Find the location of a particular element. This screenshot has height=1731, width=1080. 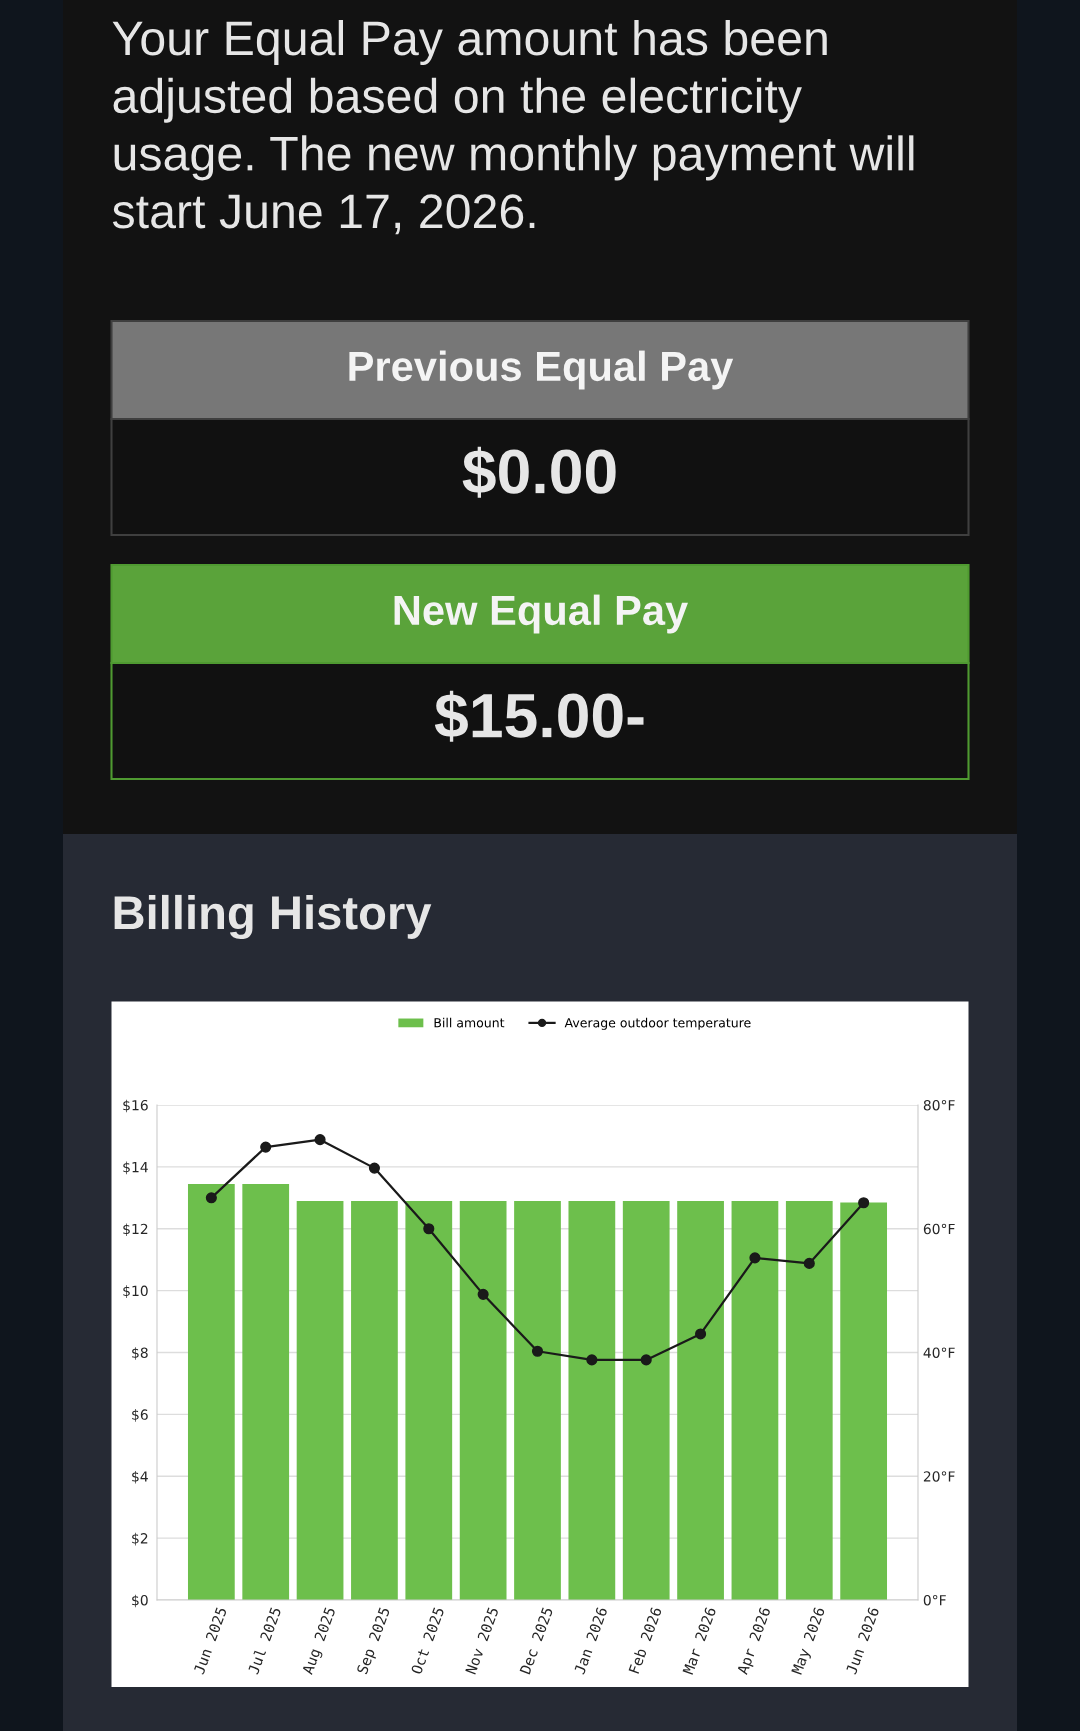

y-tick-label: $16 is located at coordinates (135, 1106).